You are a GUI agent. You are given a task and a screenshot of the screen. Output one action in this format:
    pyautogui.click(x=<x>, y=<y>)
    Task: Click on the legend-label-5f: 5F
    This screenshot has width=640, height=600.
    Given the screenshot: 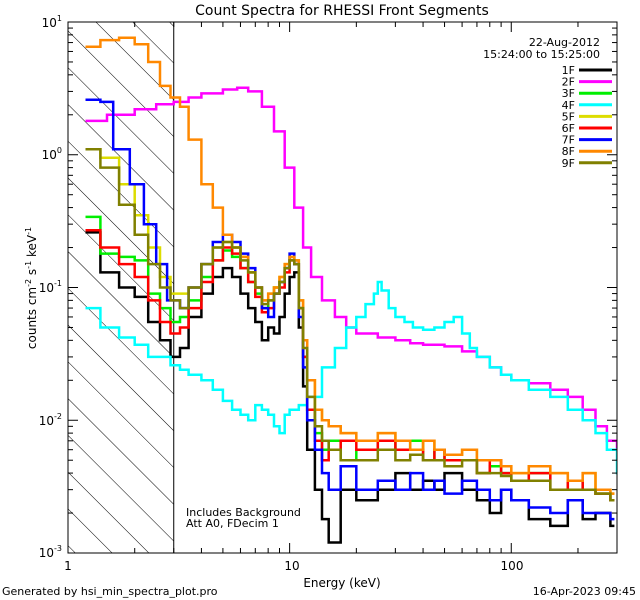 What is the action you would take?
    pyautogui.click(x=568, y=116)
    